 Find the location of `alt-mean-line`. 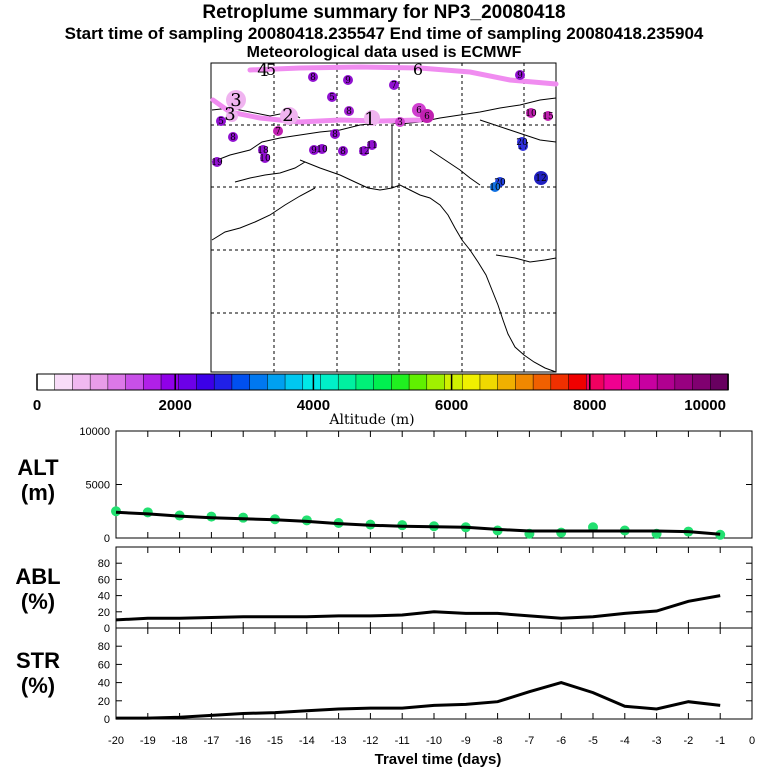

alt-mean-line is located at coordinates (418, 523).